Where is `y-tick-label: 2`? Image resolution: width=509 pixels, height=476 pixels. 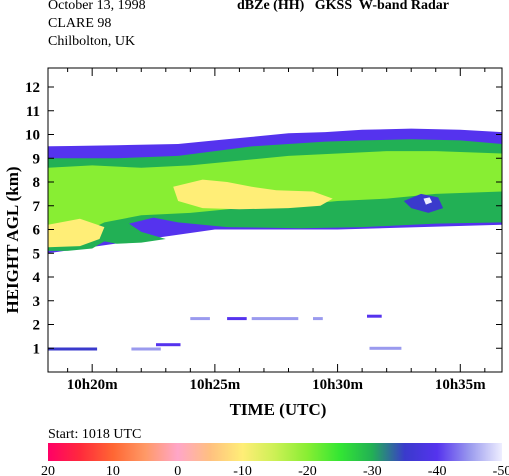
y-tick-label: 2 is located at coordinates (37, 326).